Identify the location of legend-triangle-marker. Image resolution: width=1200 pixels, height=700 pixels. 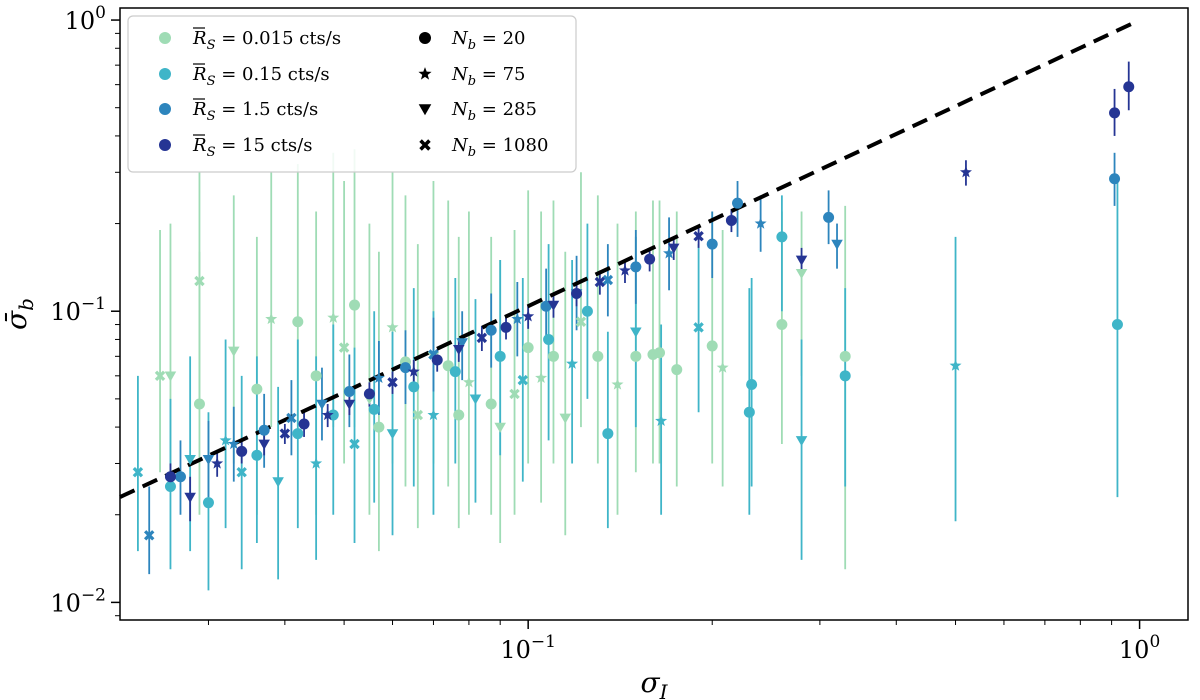
(425, 110).